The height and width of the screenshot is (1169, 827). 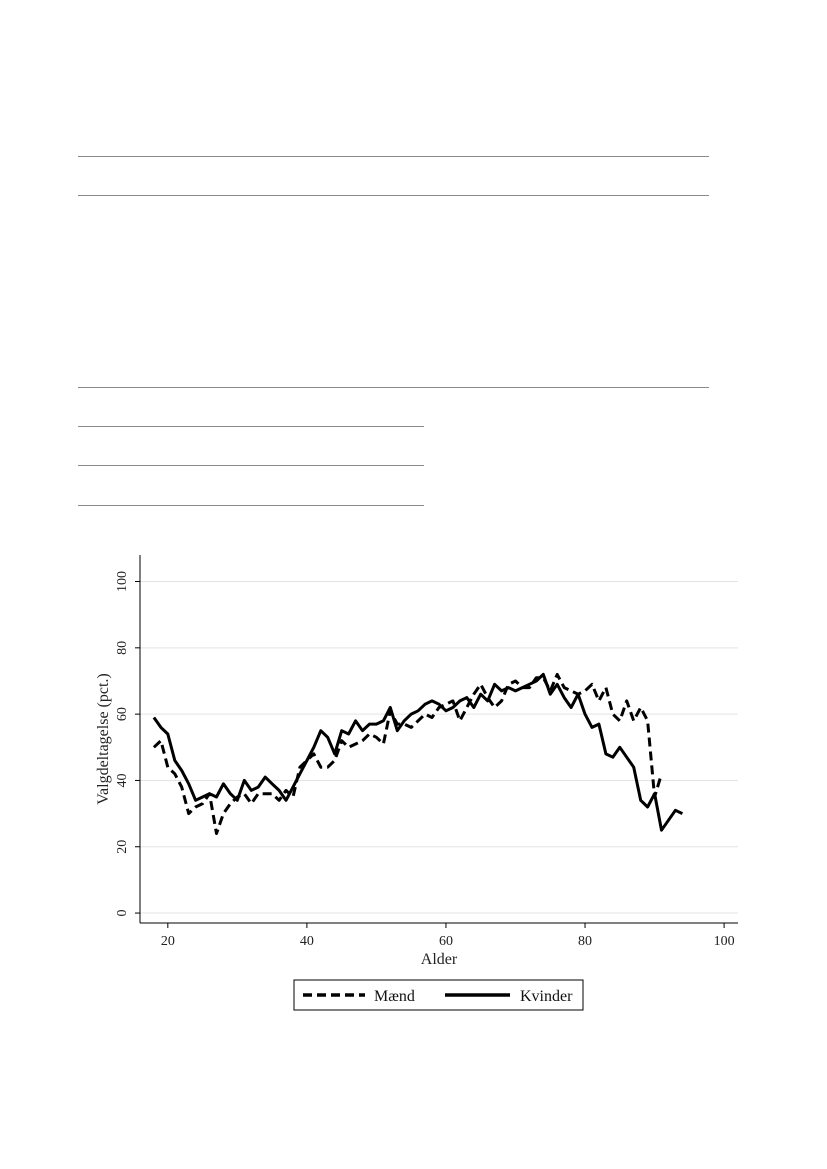 What do you see at coordinates (546, 996) in the screenshot?
I see `legend-label-kvinder: Kvinder` at bounding box center [546, 996].